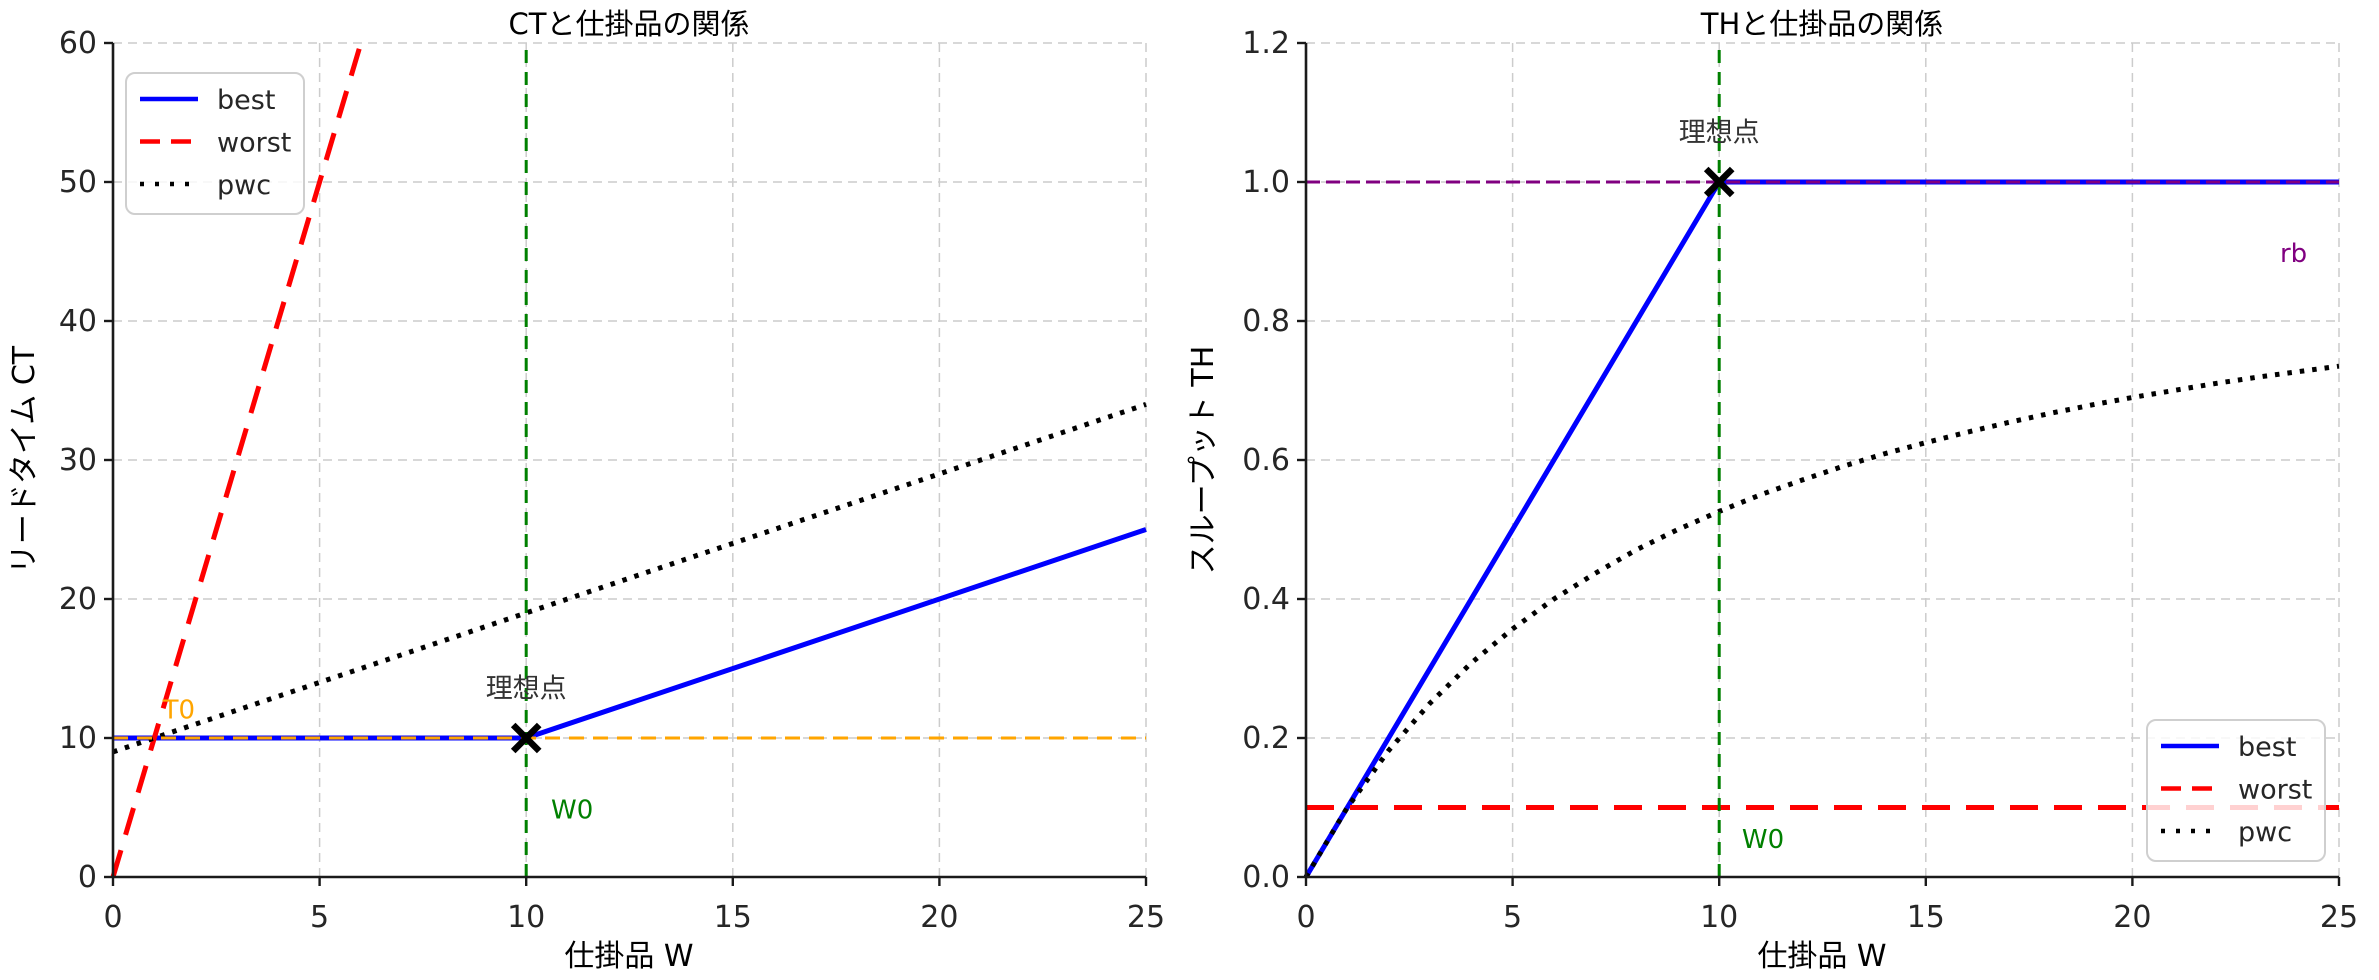 This screenshot has width=2379, height=980. I want to click on y-tick-label: 0.4, so click(1266, 599).